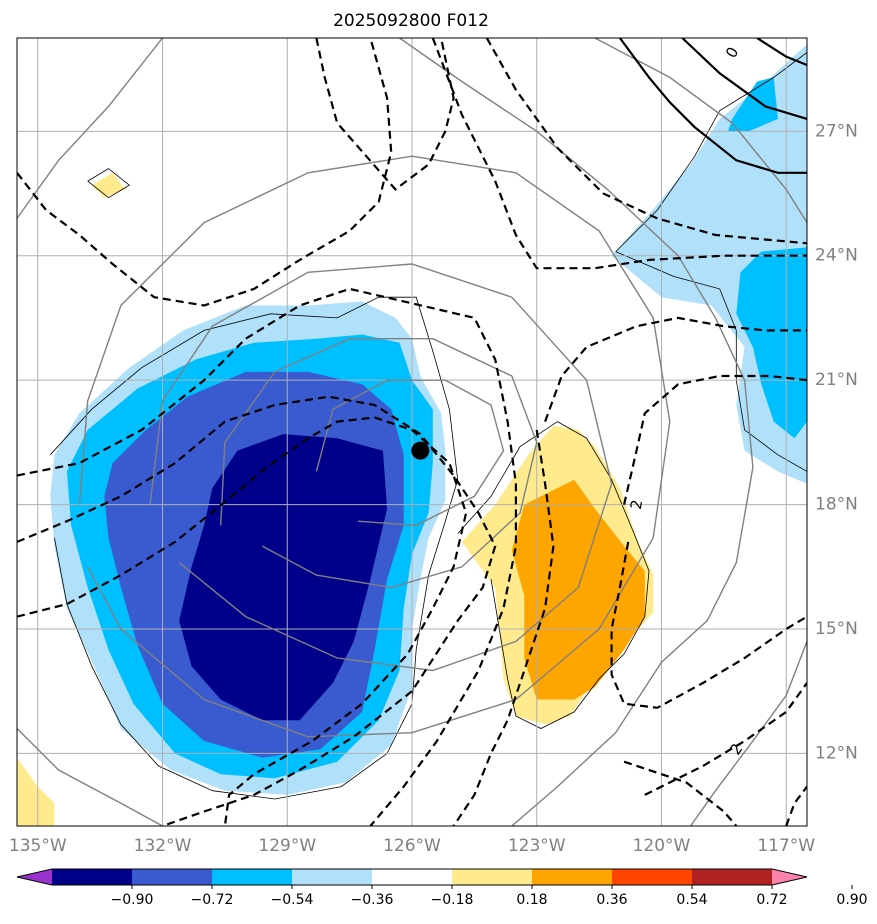  What do you see at coordinates (836, 505) in the screenshot?
I see `y-tick-label: 18°N` at bounding box center [836, 505].